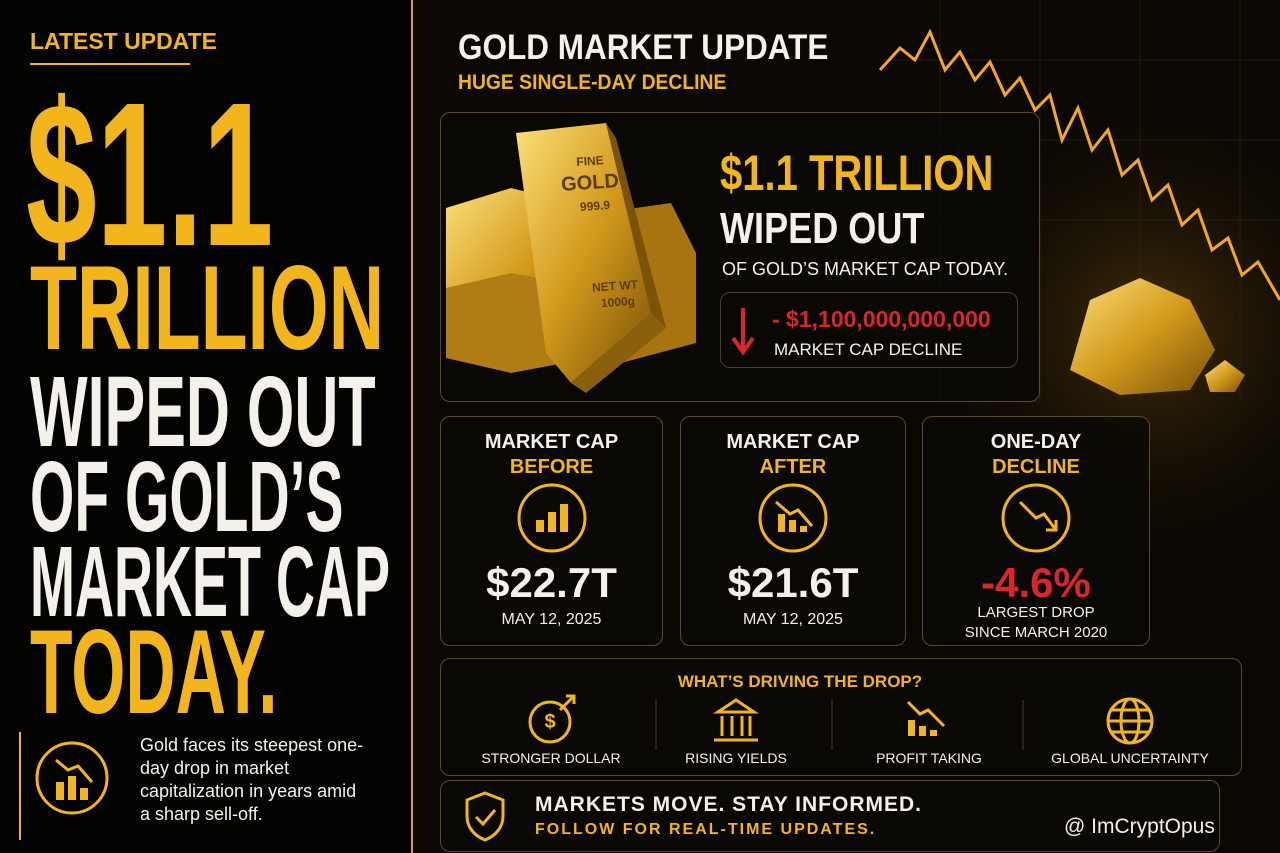 The height and width of the screenshot is (853, 1280). Describe the element at coordinates (841, 722) in the screenshot. I see `driver-icons: $` at that location.